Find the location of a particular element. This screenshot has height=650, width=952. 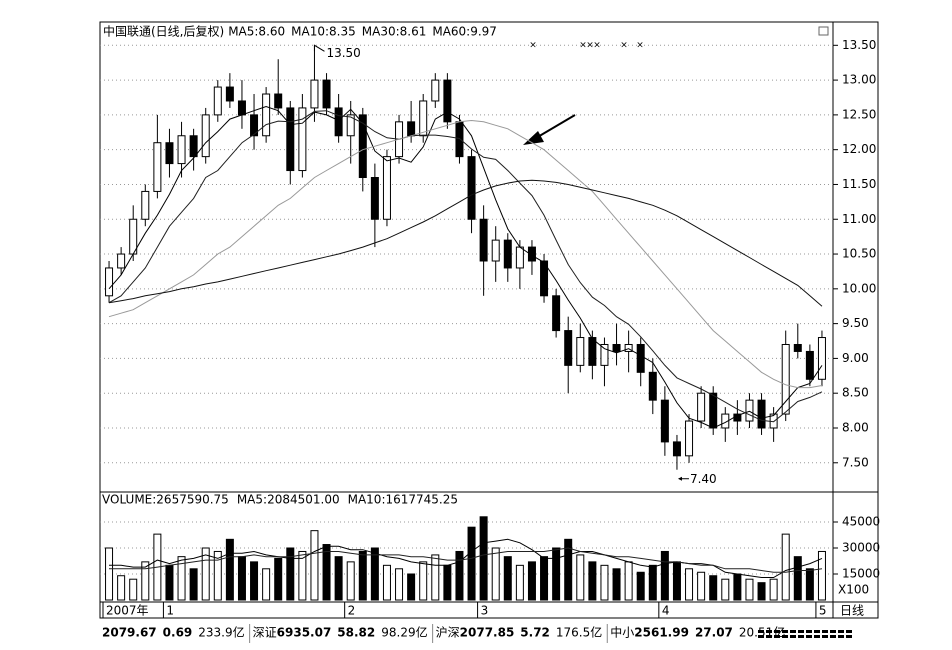

legend-entry: MA60:9.97 is located at coordinates (464, 32).